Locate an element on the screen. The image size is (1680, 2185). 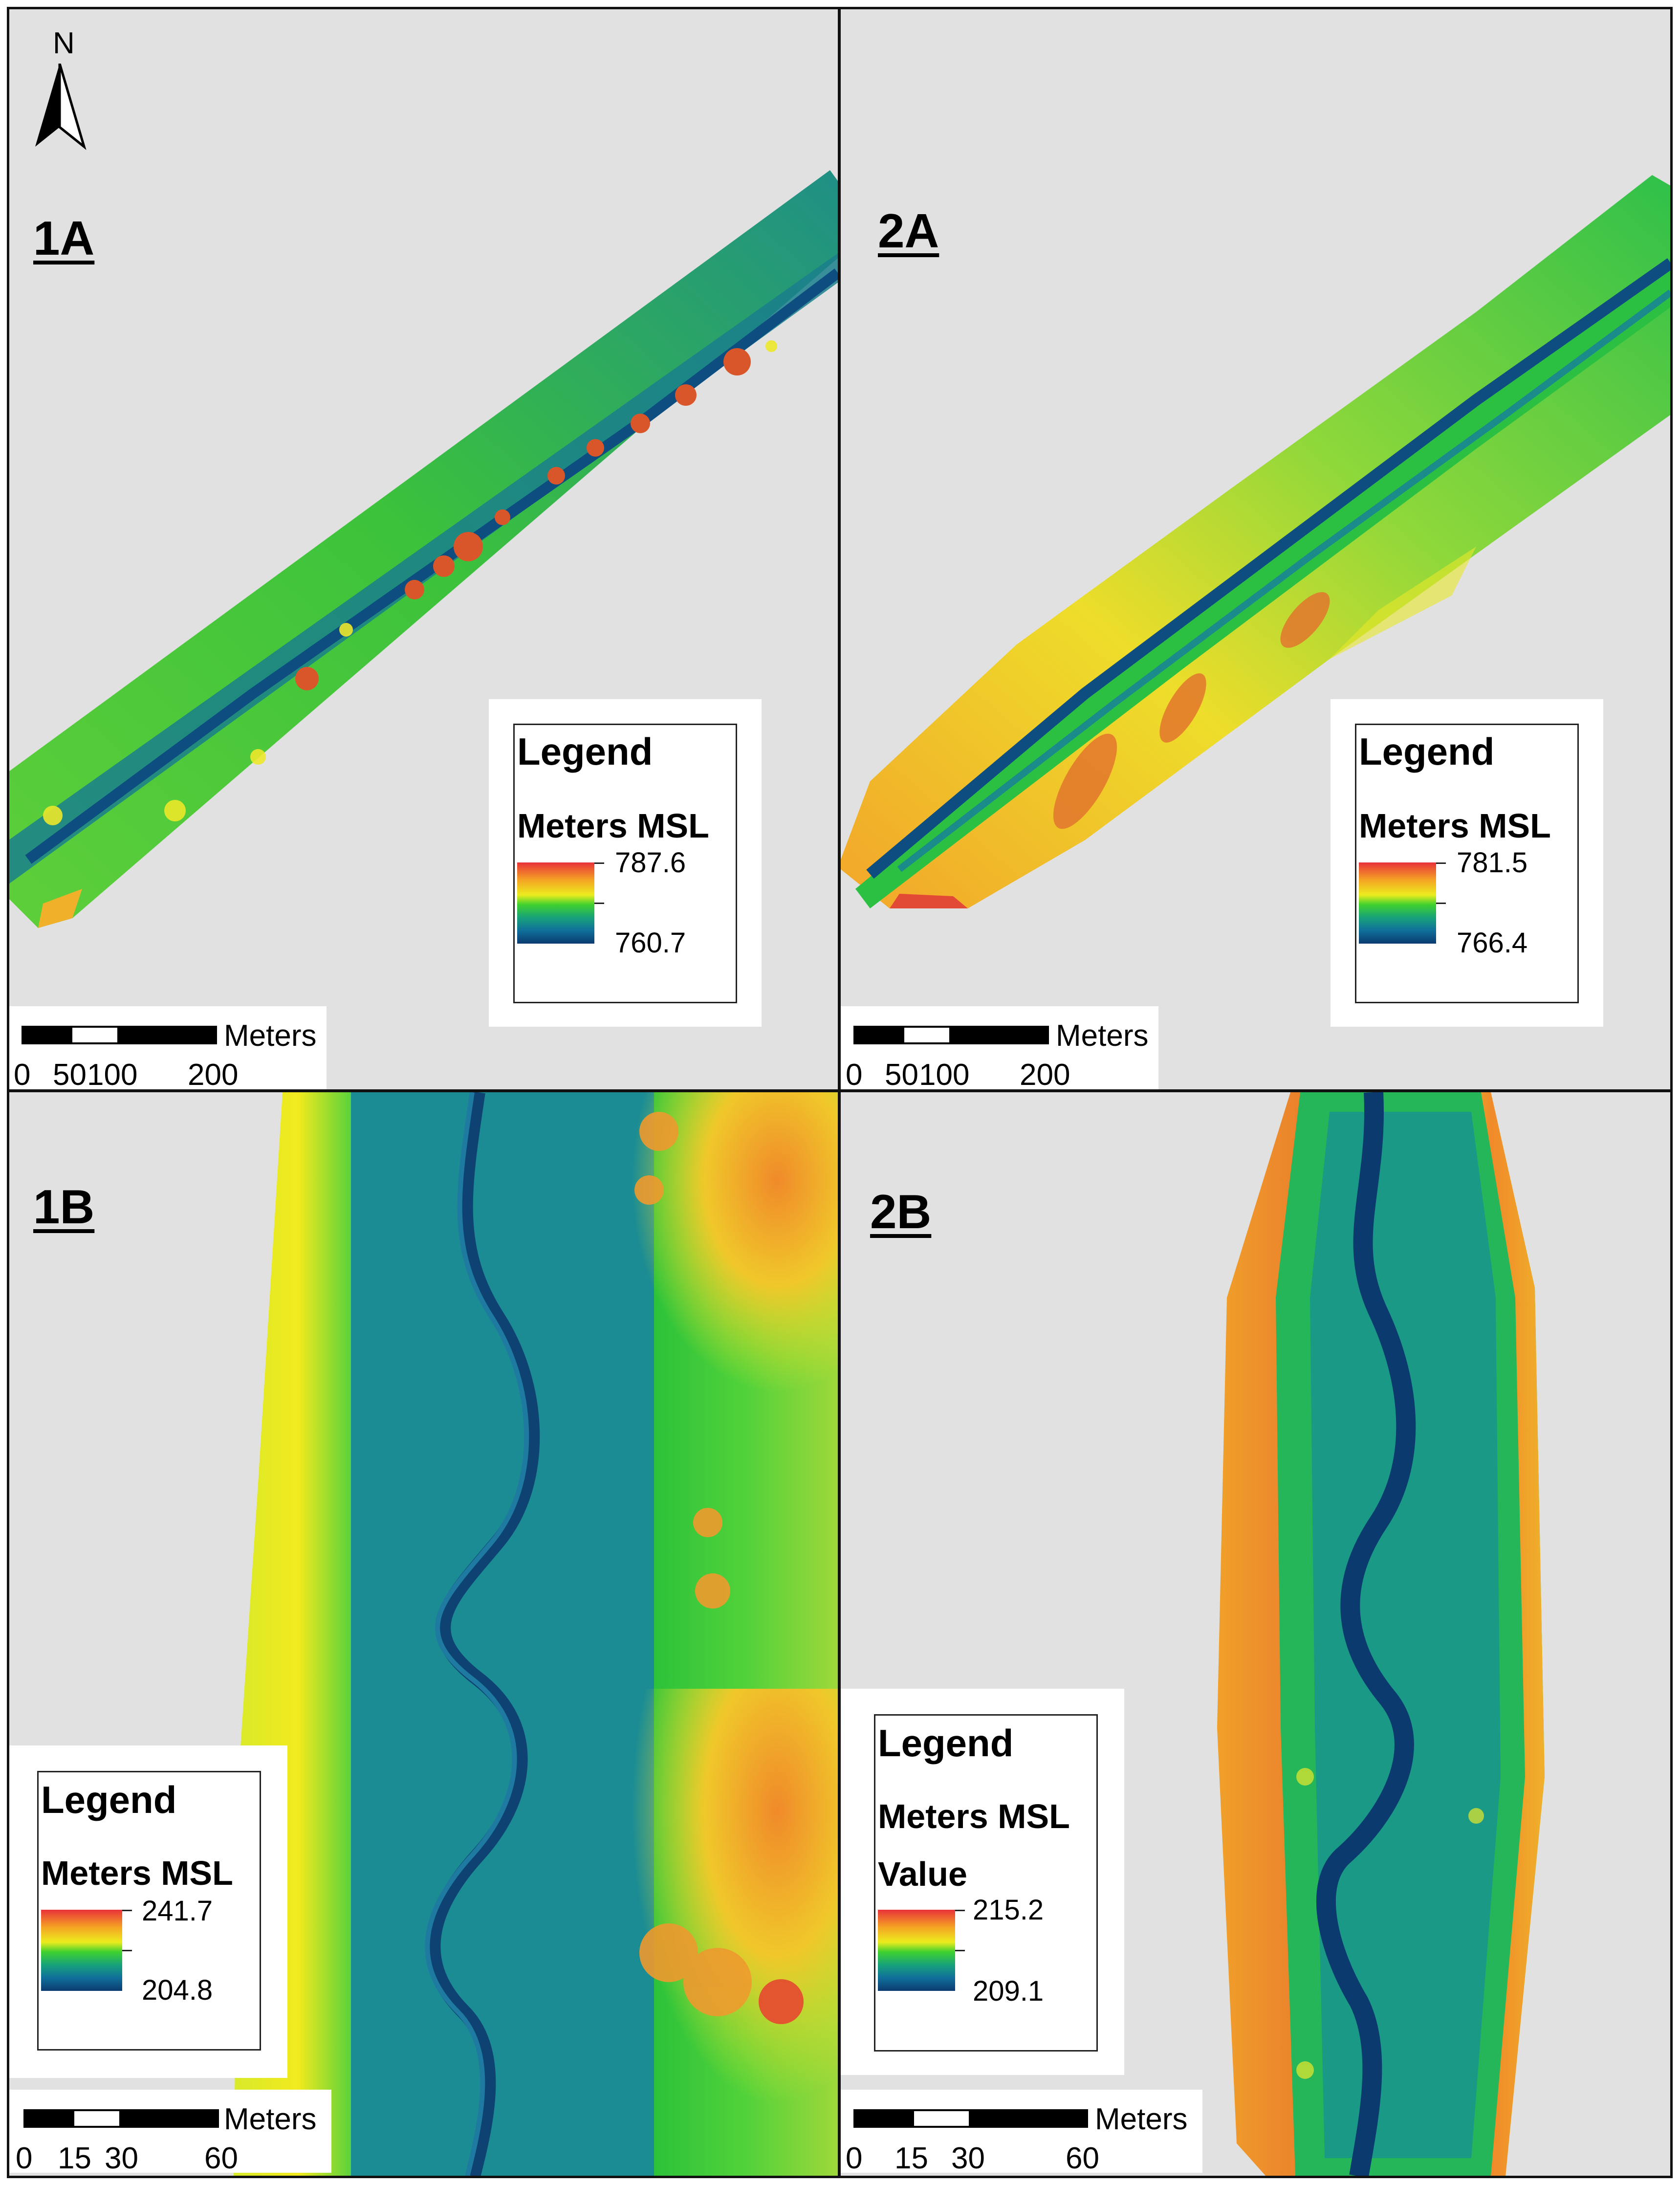
scale-bar-1a: Meters 0 50 100 200 is located at coordinates (168, 1047).